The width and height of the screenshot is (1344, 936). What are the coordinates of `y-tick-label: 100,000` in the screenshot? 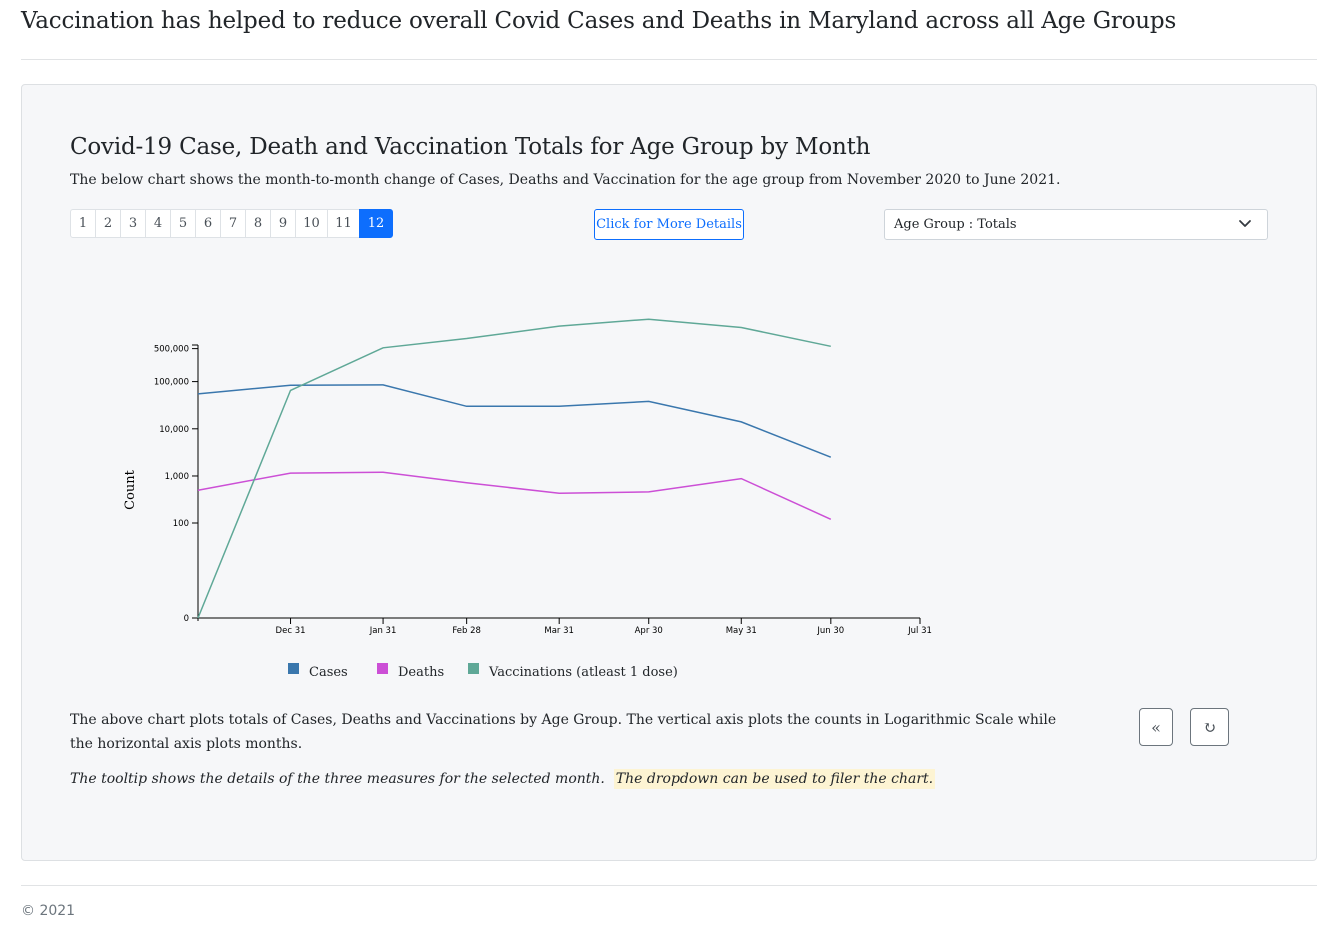 It's located at (171, 383).